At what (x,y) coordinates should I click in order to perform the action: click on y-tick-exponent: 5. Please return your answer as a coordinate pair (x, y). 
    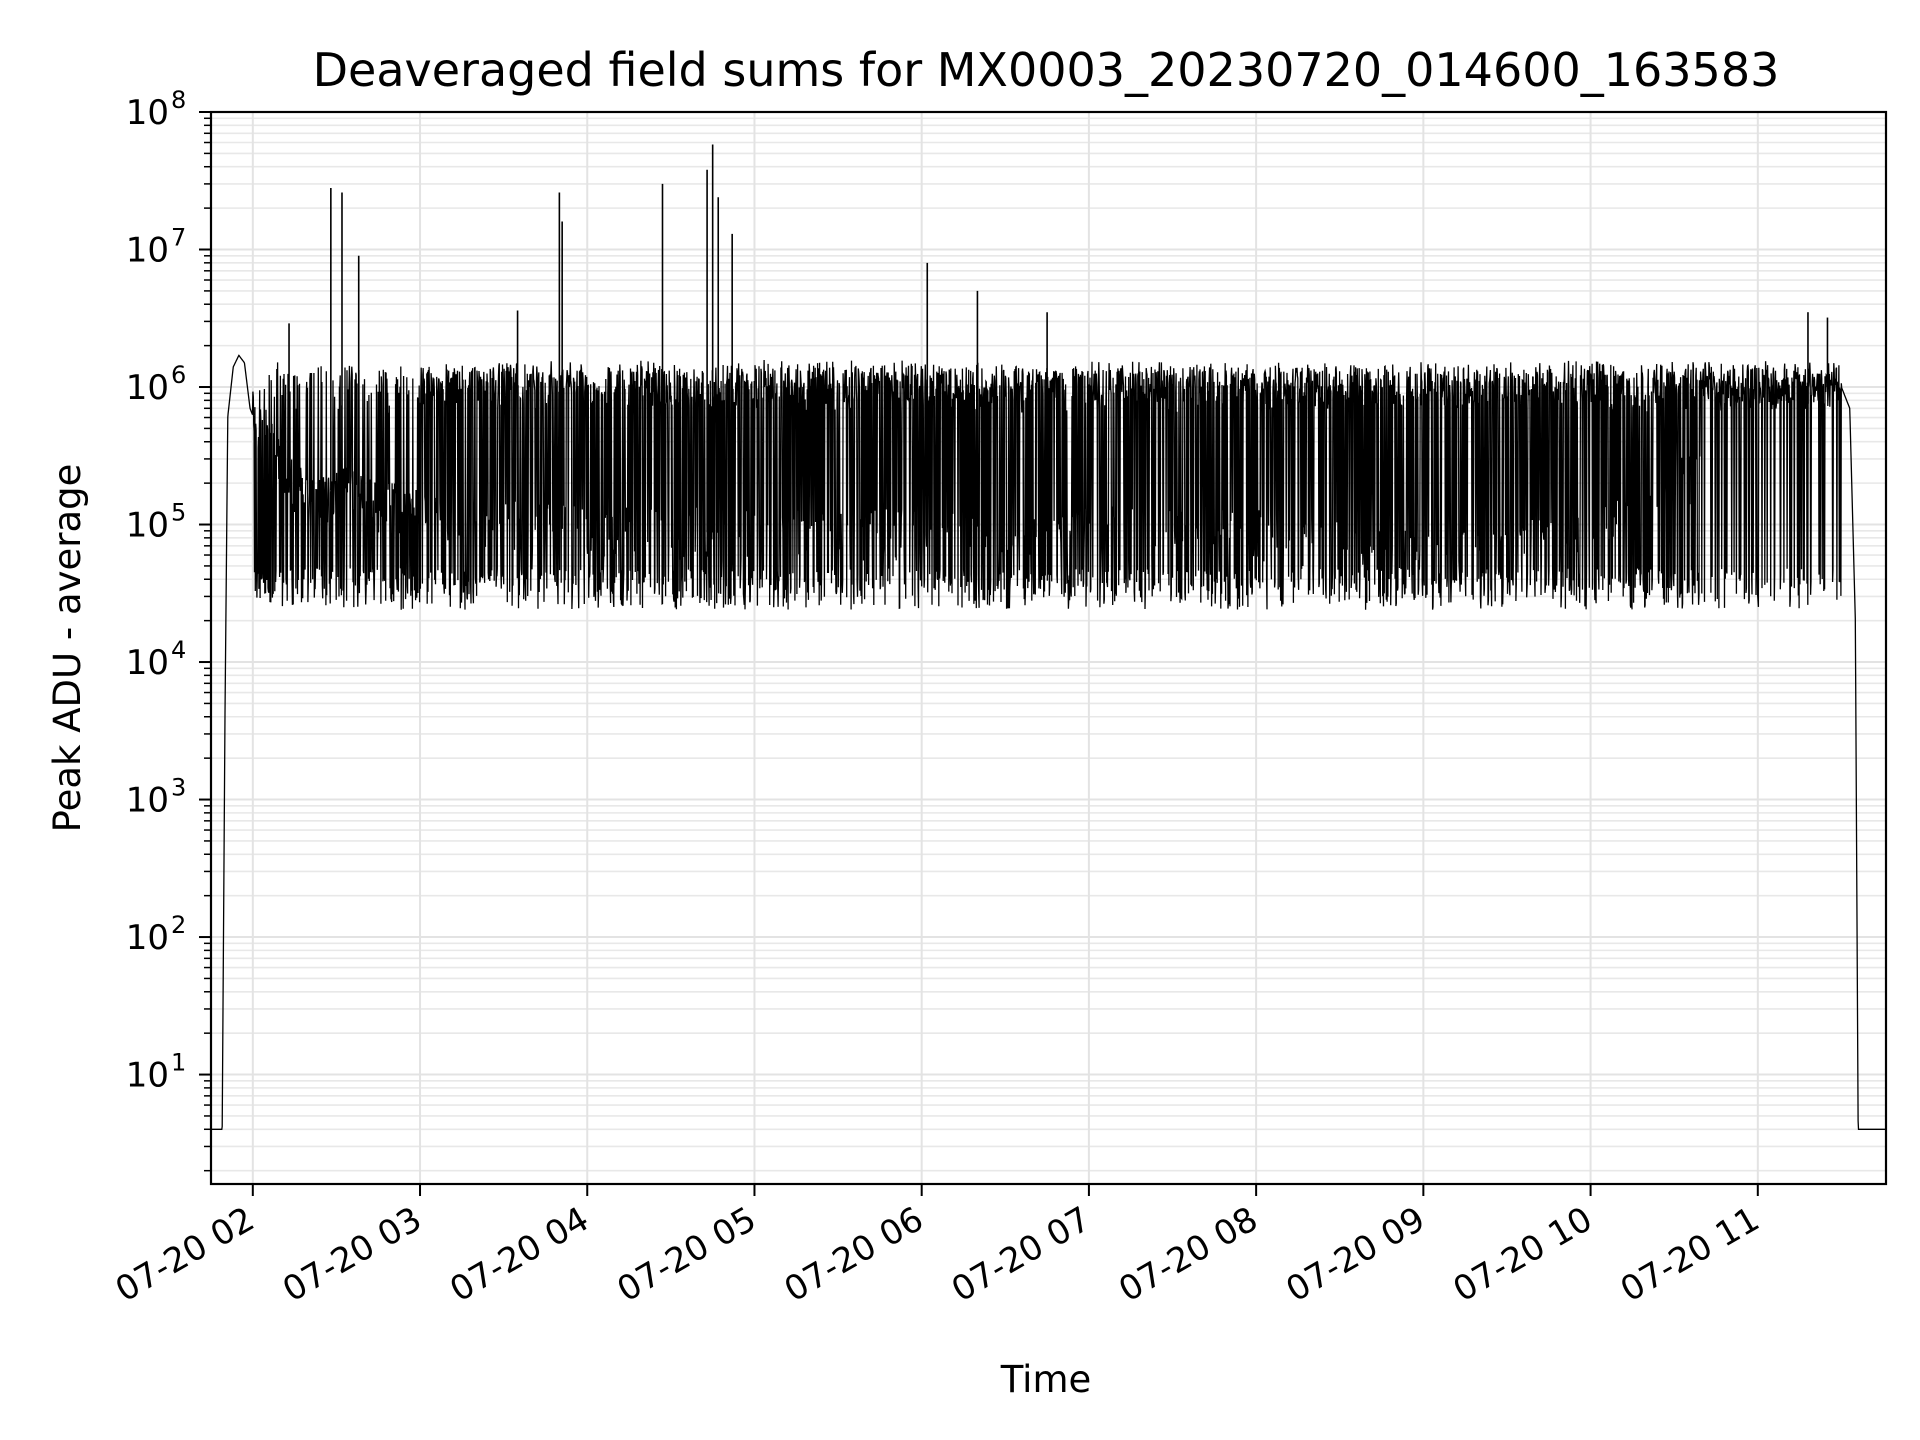
    Looking at the image, I should click on (178, 513).